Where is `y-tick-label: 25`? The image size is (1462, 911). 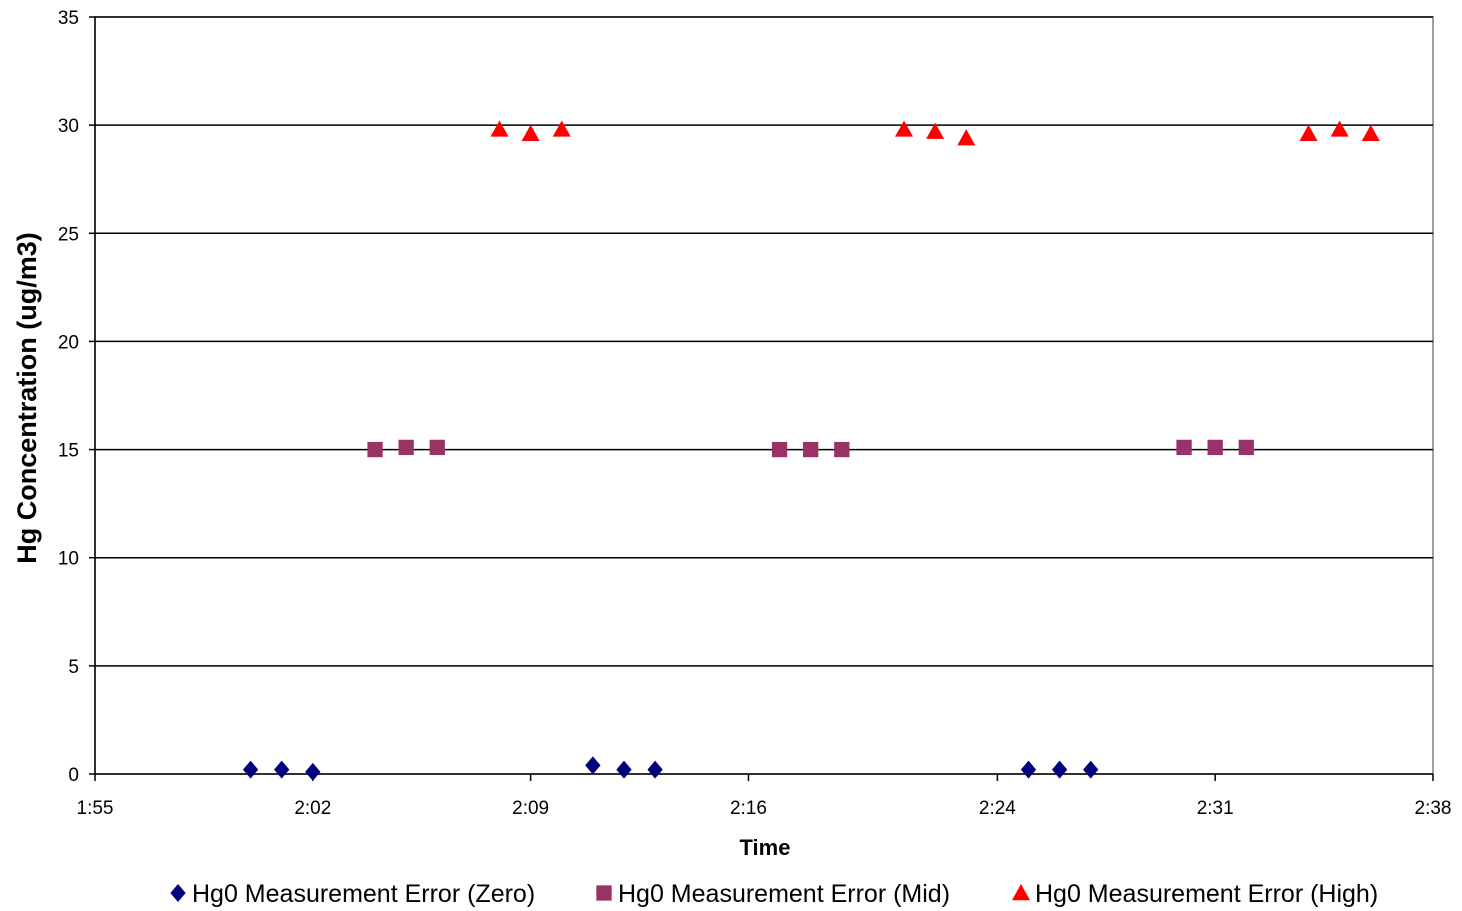
y-tick-label: 25 is located at coordinates (68, 234).